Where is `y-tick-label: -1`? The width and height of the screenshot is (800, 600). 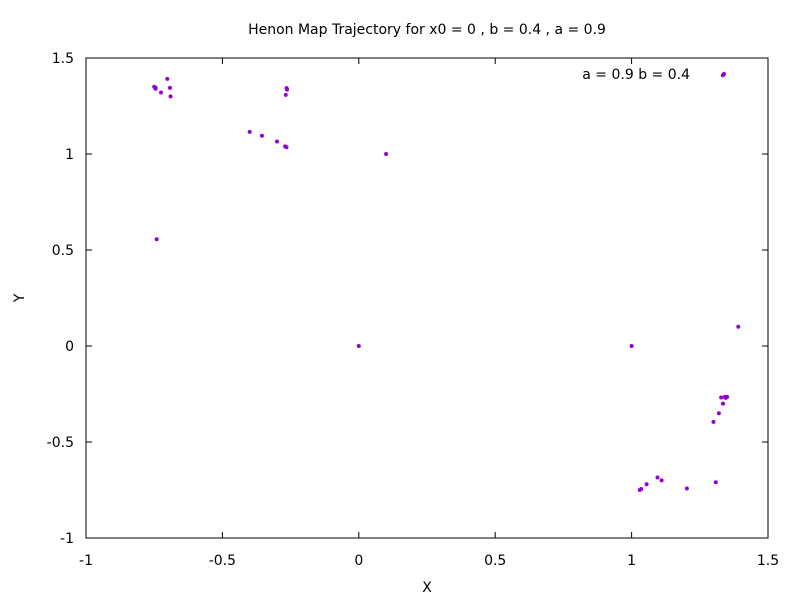 y-tick-label: -1 is located at coordinates (67, 539).